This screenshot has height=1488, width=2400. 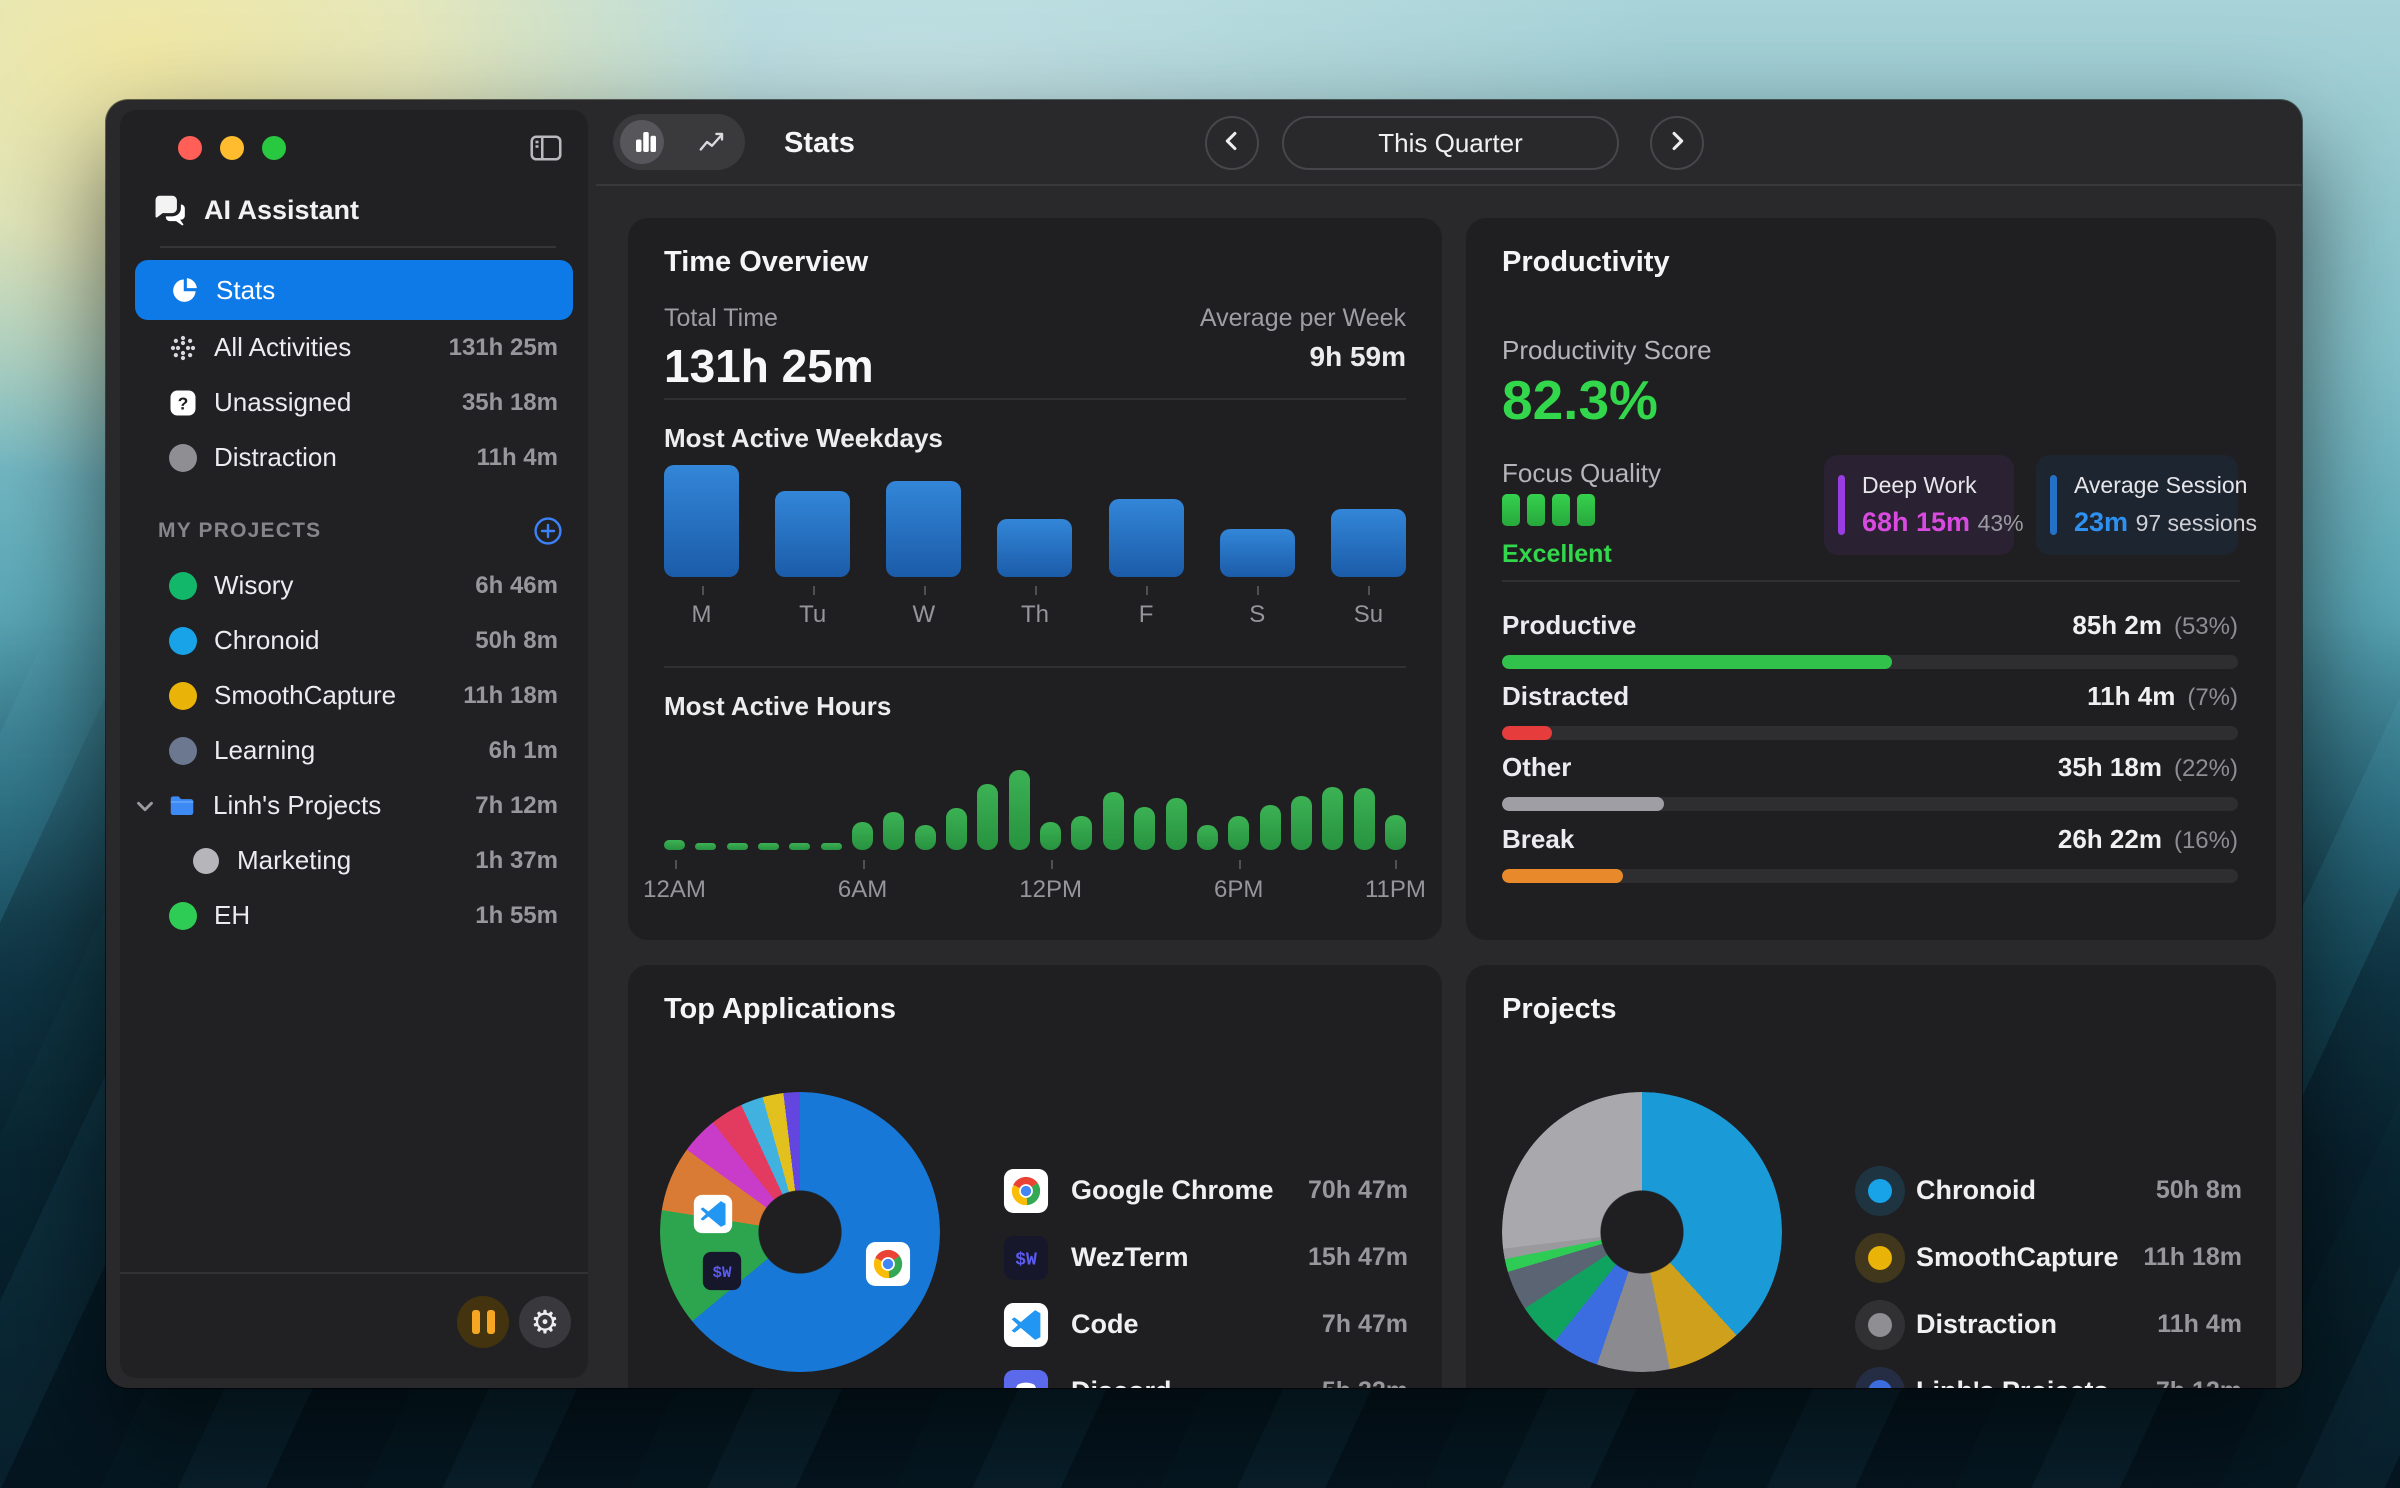 I want to click on pause-tracking-button, so click(x=483, y=1322).